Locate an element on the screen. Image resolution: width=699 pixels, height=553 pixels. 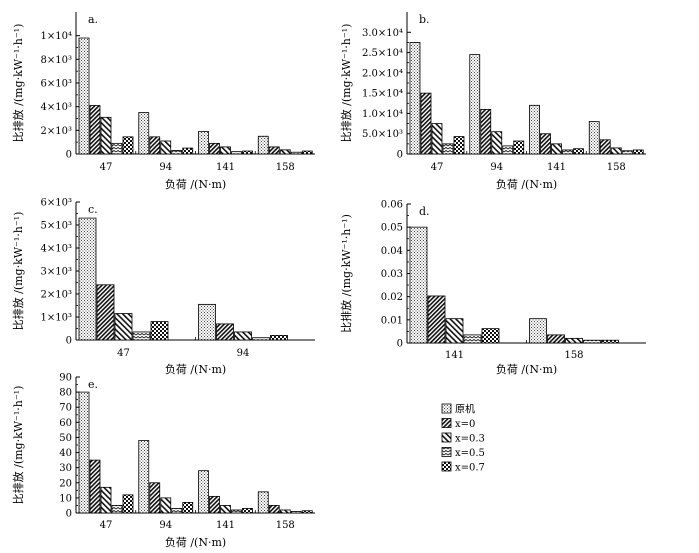
y-tick-label: 80 is located at coordinates (65, 393).